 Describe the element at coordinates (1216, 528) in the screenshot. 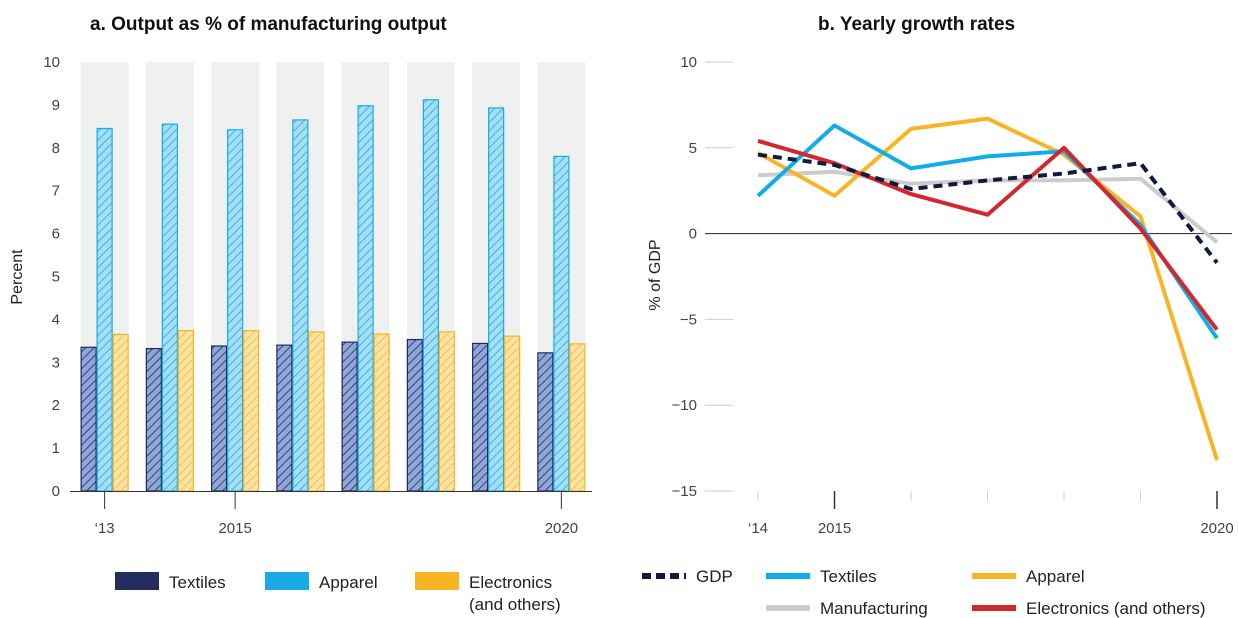

I see `panel-b-x-tick-label: 2020` at that location.